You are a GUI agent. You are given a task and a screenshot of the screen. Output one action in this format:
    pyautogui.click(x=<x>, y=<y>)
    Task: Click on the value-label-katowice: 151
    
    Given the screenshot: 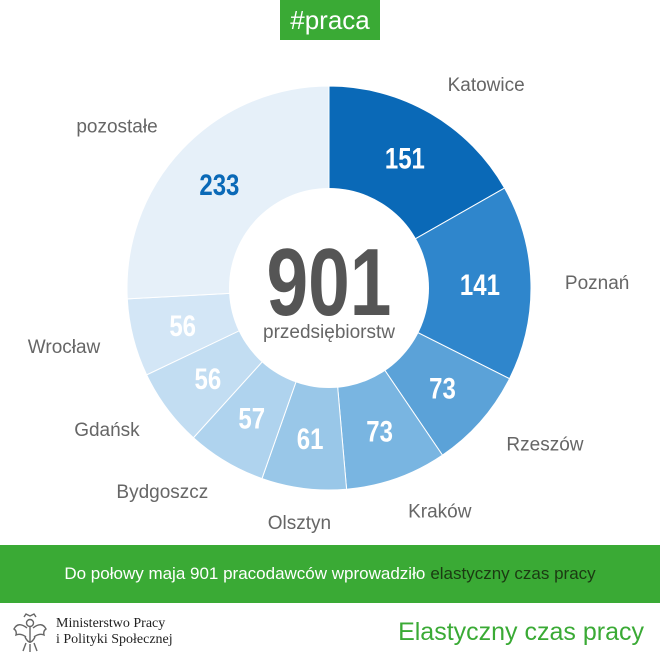 What is the action you would take?
    pyautogui.click(x=405, y=158)
    